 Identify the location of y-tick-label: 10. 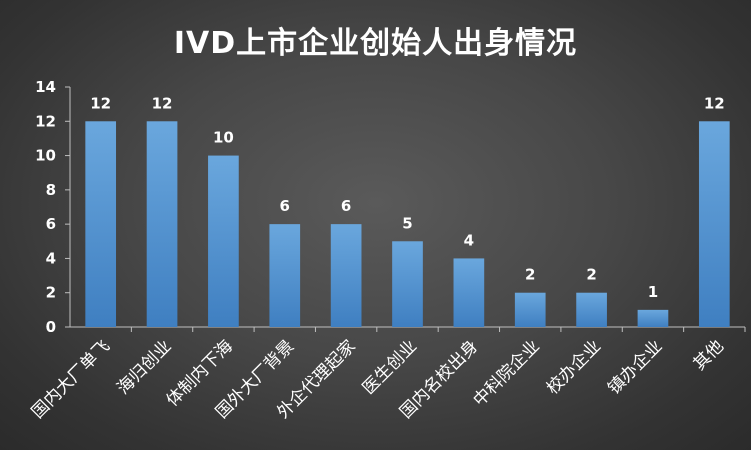
(45, 156).